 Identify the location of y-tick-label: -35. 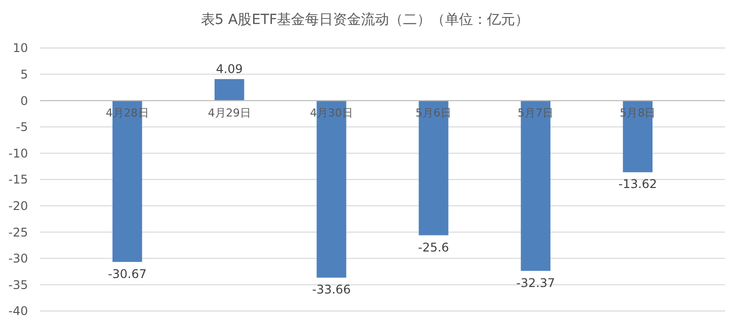
(18, 285).